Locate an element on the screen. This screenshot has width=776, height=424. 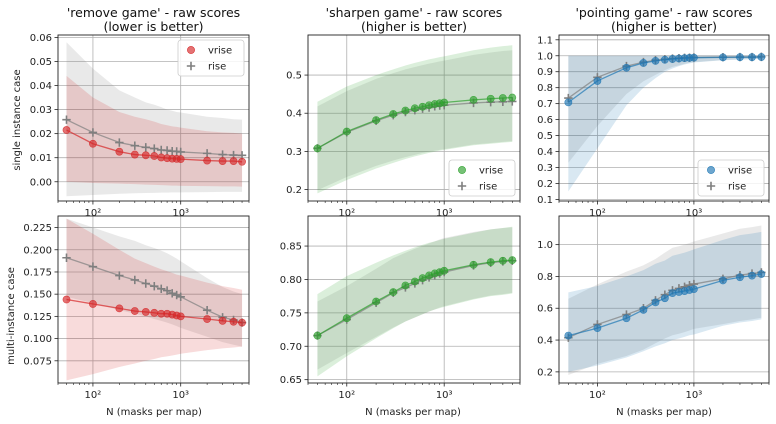
y-tick-label: 0.150 is located at coordinates (37, 295).